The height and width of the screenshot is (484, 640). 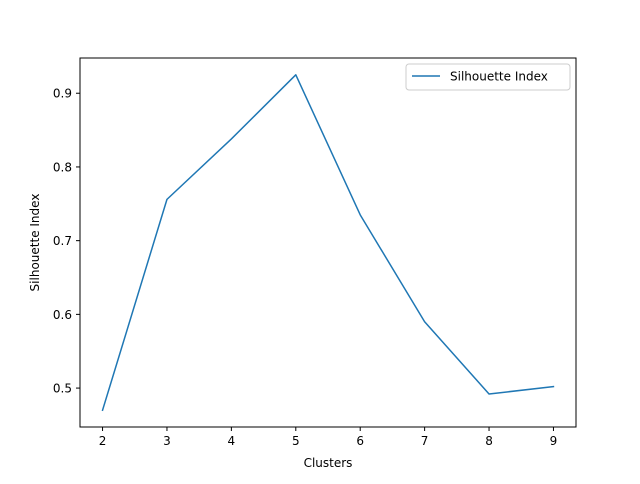 I want to click on y-tick-label: 0.8, so click(x=62, y=167).